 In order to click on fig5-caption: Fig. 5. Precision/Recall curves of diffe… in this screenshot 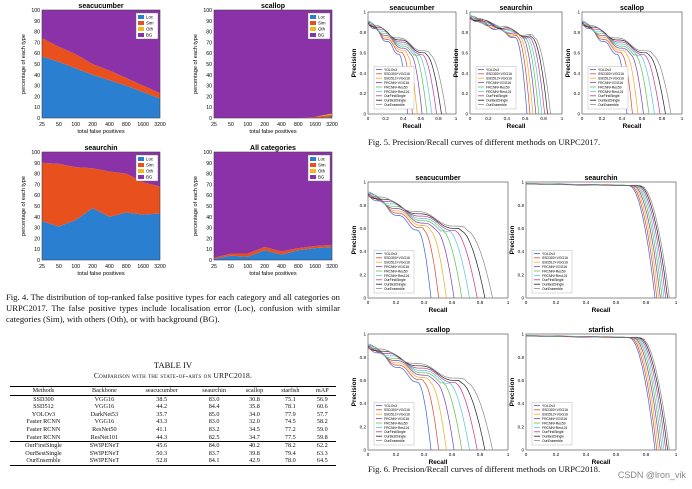, I will do `click(528, 142)`.